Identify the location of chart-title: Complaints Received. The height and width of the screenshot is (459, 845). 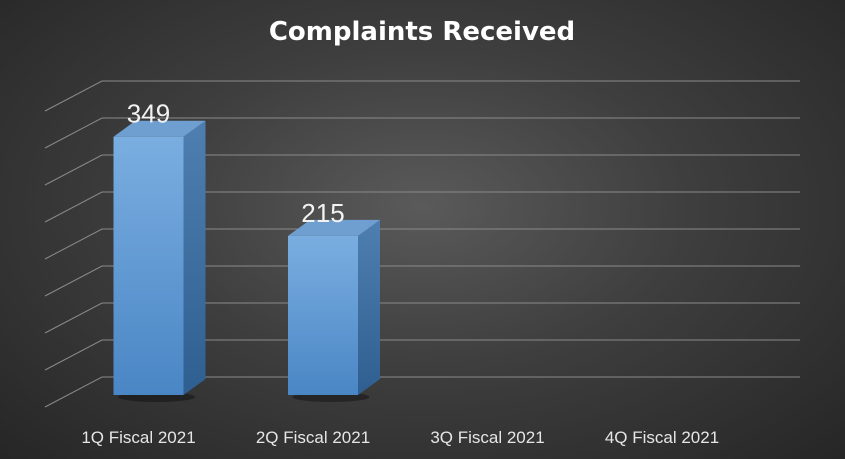
(422, 32).